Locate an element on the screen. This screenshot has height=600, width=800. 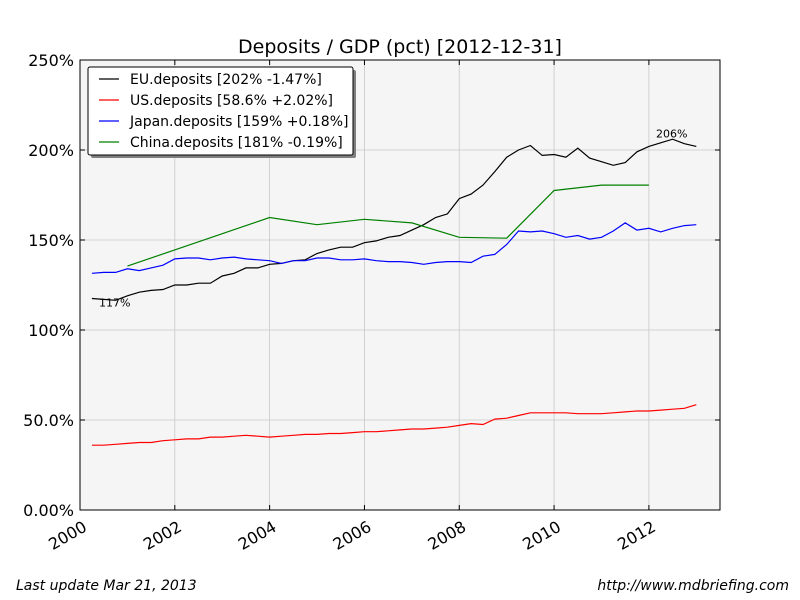
value-annotation: 206% is located at coordinates (671, 133).